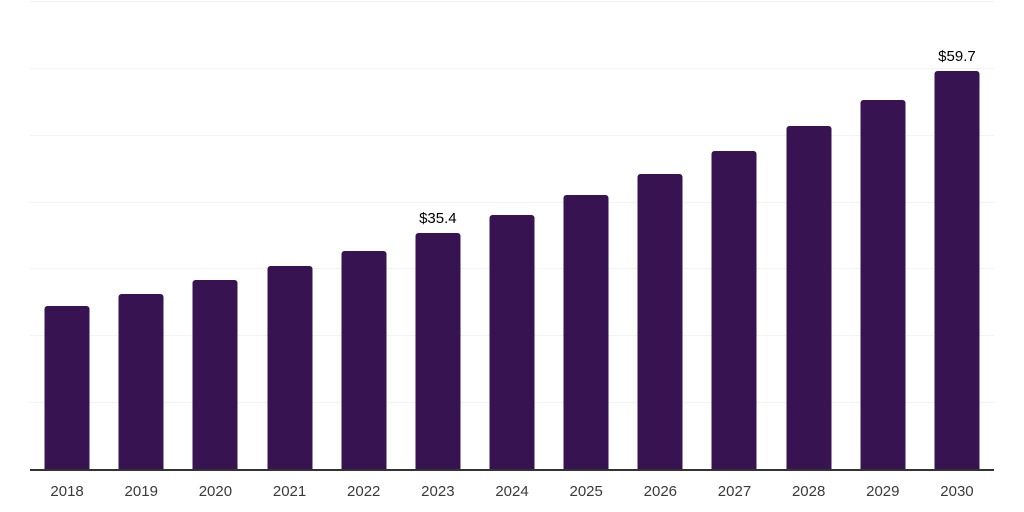  Describe the element at coordinates (141, 491) in the screenshot. I see `x-tick-label: 2019` at that location.